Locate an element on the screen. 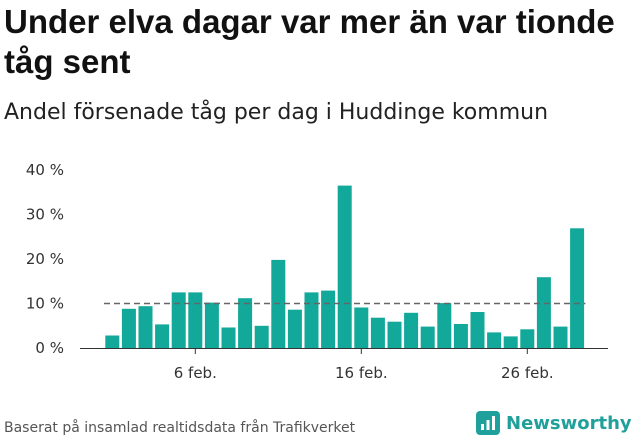 This screenshot has width=631, height=439. x-tick-label: 16 feb. is located at coordinates (361, 373).